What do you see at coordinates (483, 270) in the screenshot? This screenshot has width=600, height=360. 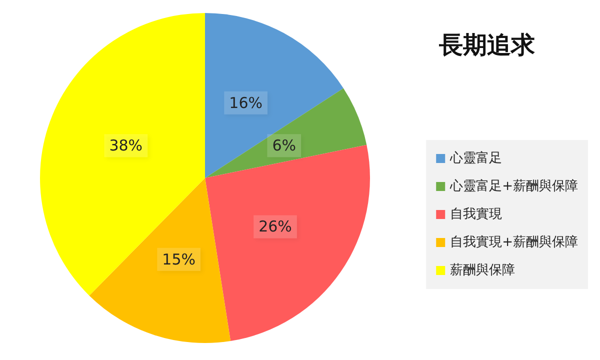 I see `legend-label: 薪酬與保障` at bounding box center [483, 270].